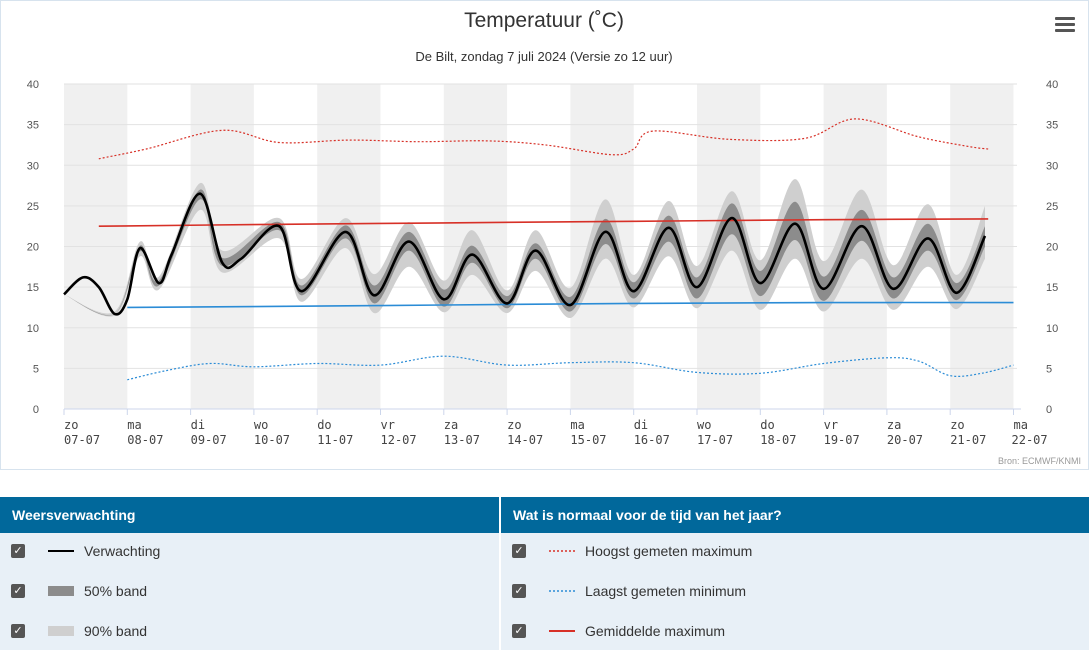 This screenshot has width=1089, height=653. What do you see at coordinates (61, 631) in the screenshot?
I see `light-band-symbol-icon` at bounding box center [61, 631].